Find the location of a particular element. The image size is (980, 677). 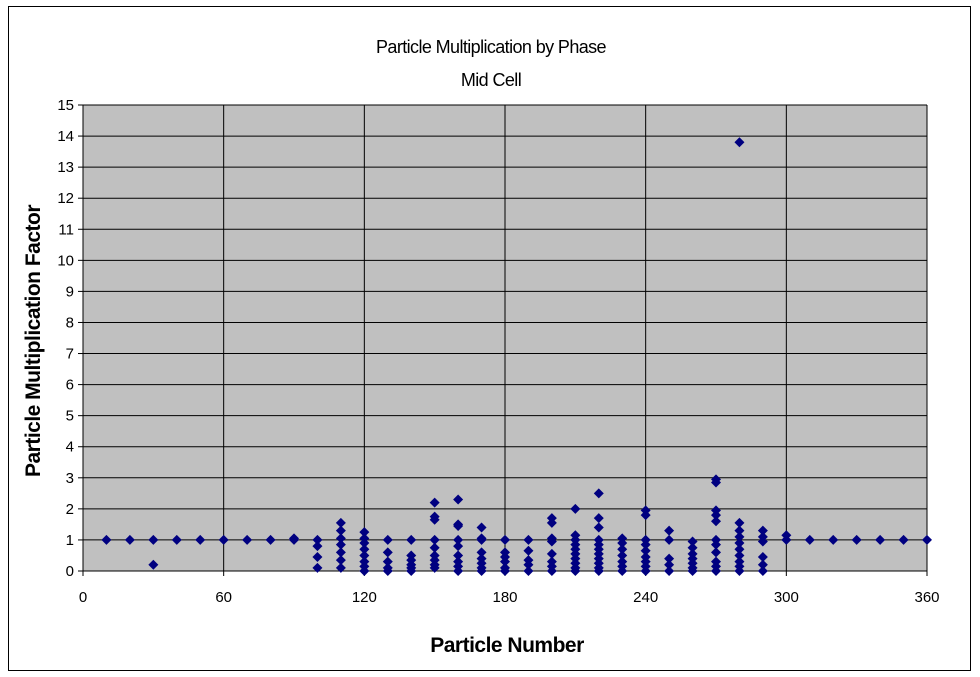

y-tick-label: 4 is located at coordinates (70, 447).